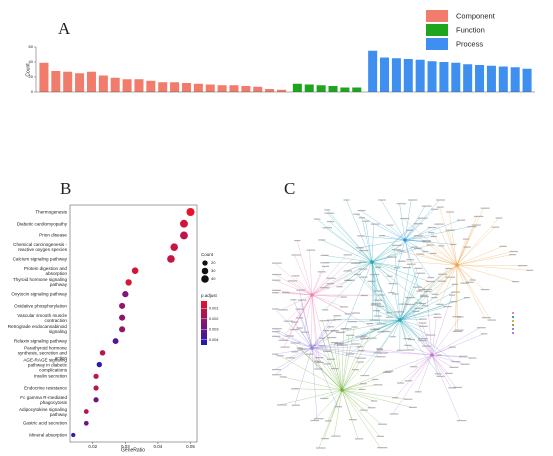 Image resolution: width=553 pixels, height=456 pixels. Describe the element at coordinates (48, 435) in the screenshot. I see `y-tick-label: Mineral absorption` at that location.